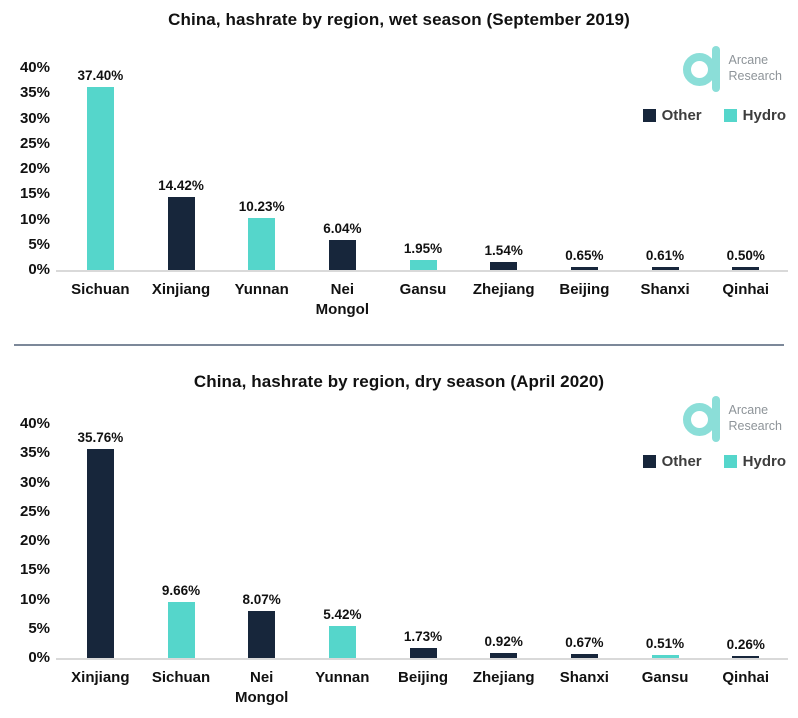  I want to click on y-tick: 0%, so click(39, 657).